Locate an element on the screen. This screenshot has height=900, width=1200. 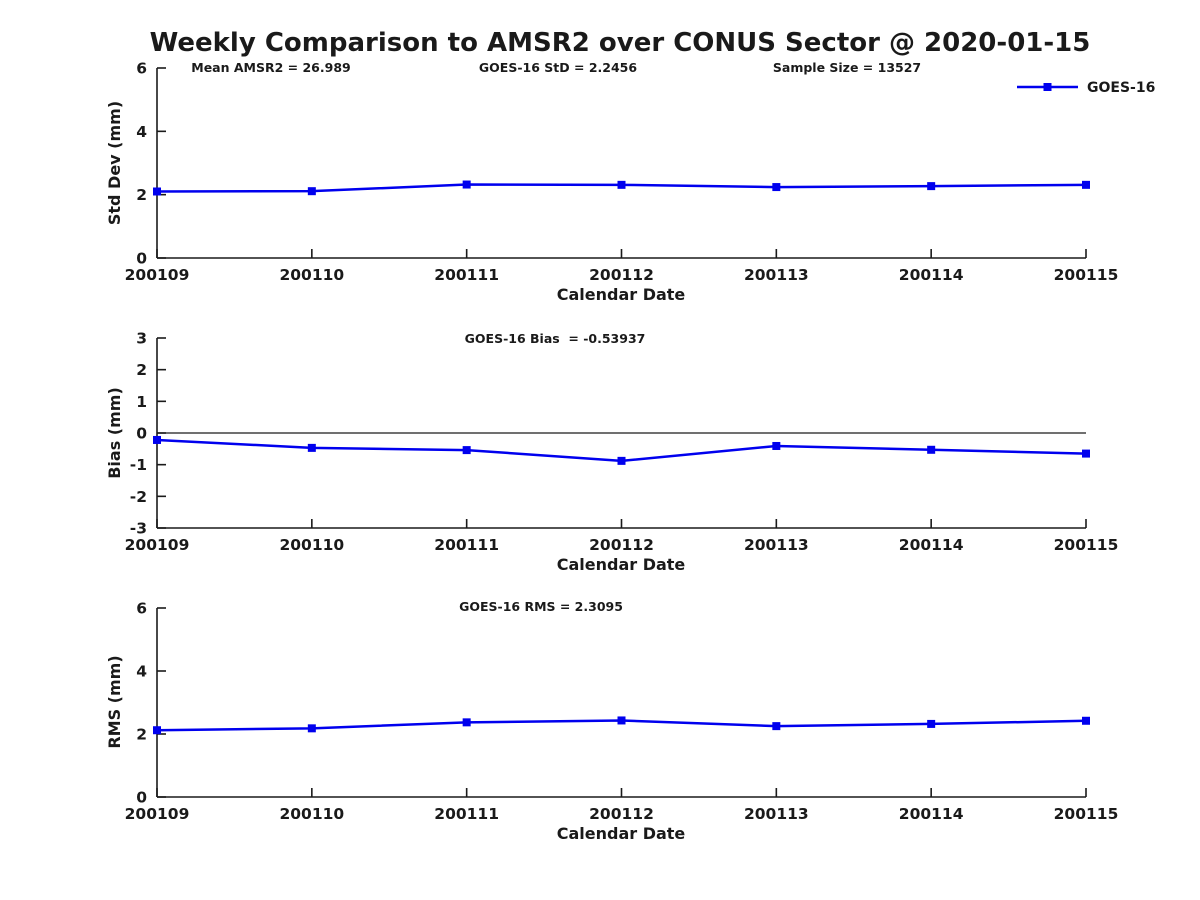
y-tick-label: 3 is located at coordinates (141, 339).